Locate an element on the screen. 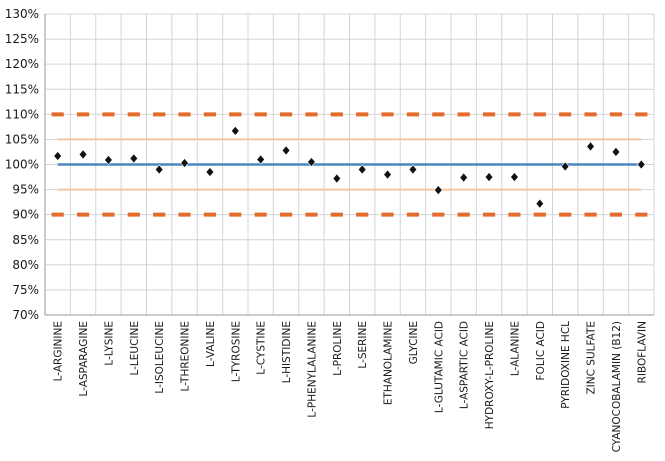  category-label: L-SERINE is located at coordinates (363, 345).